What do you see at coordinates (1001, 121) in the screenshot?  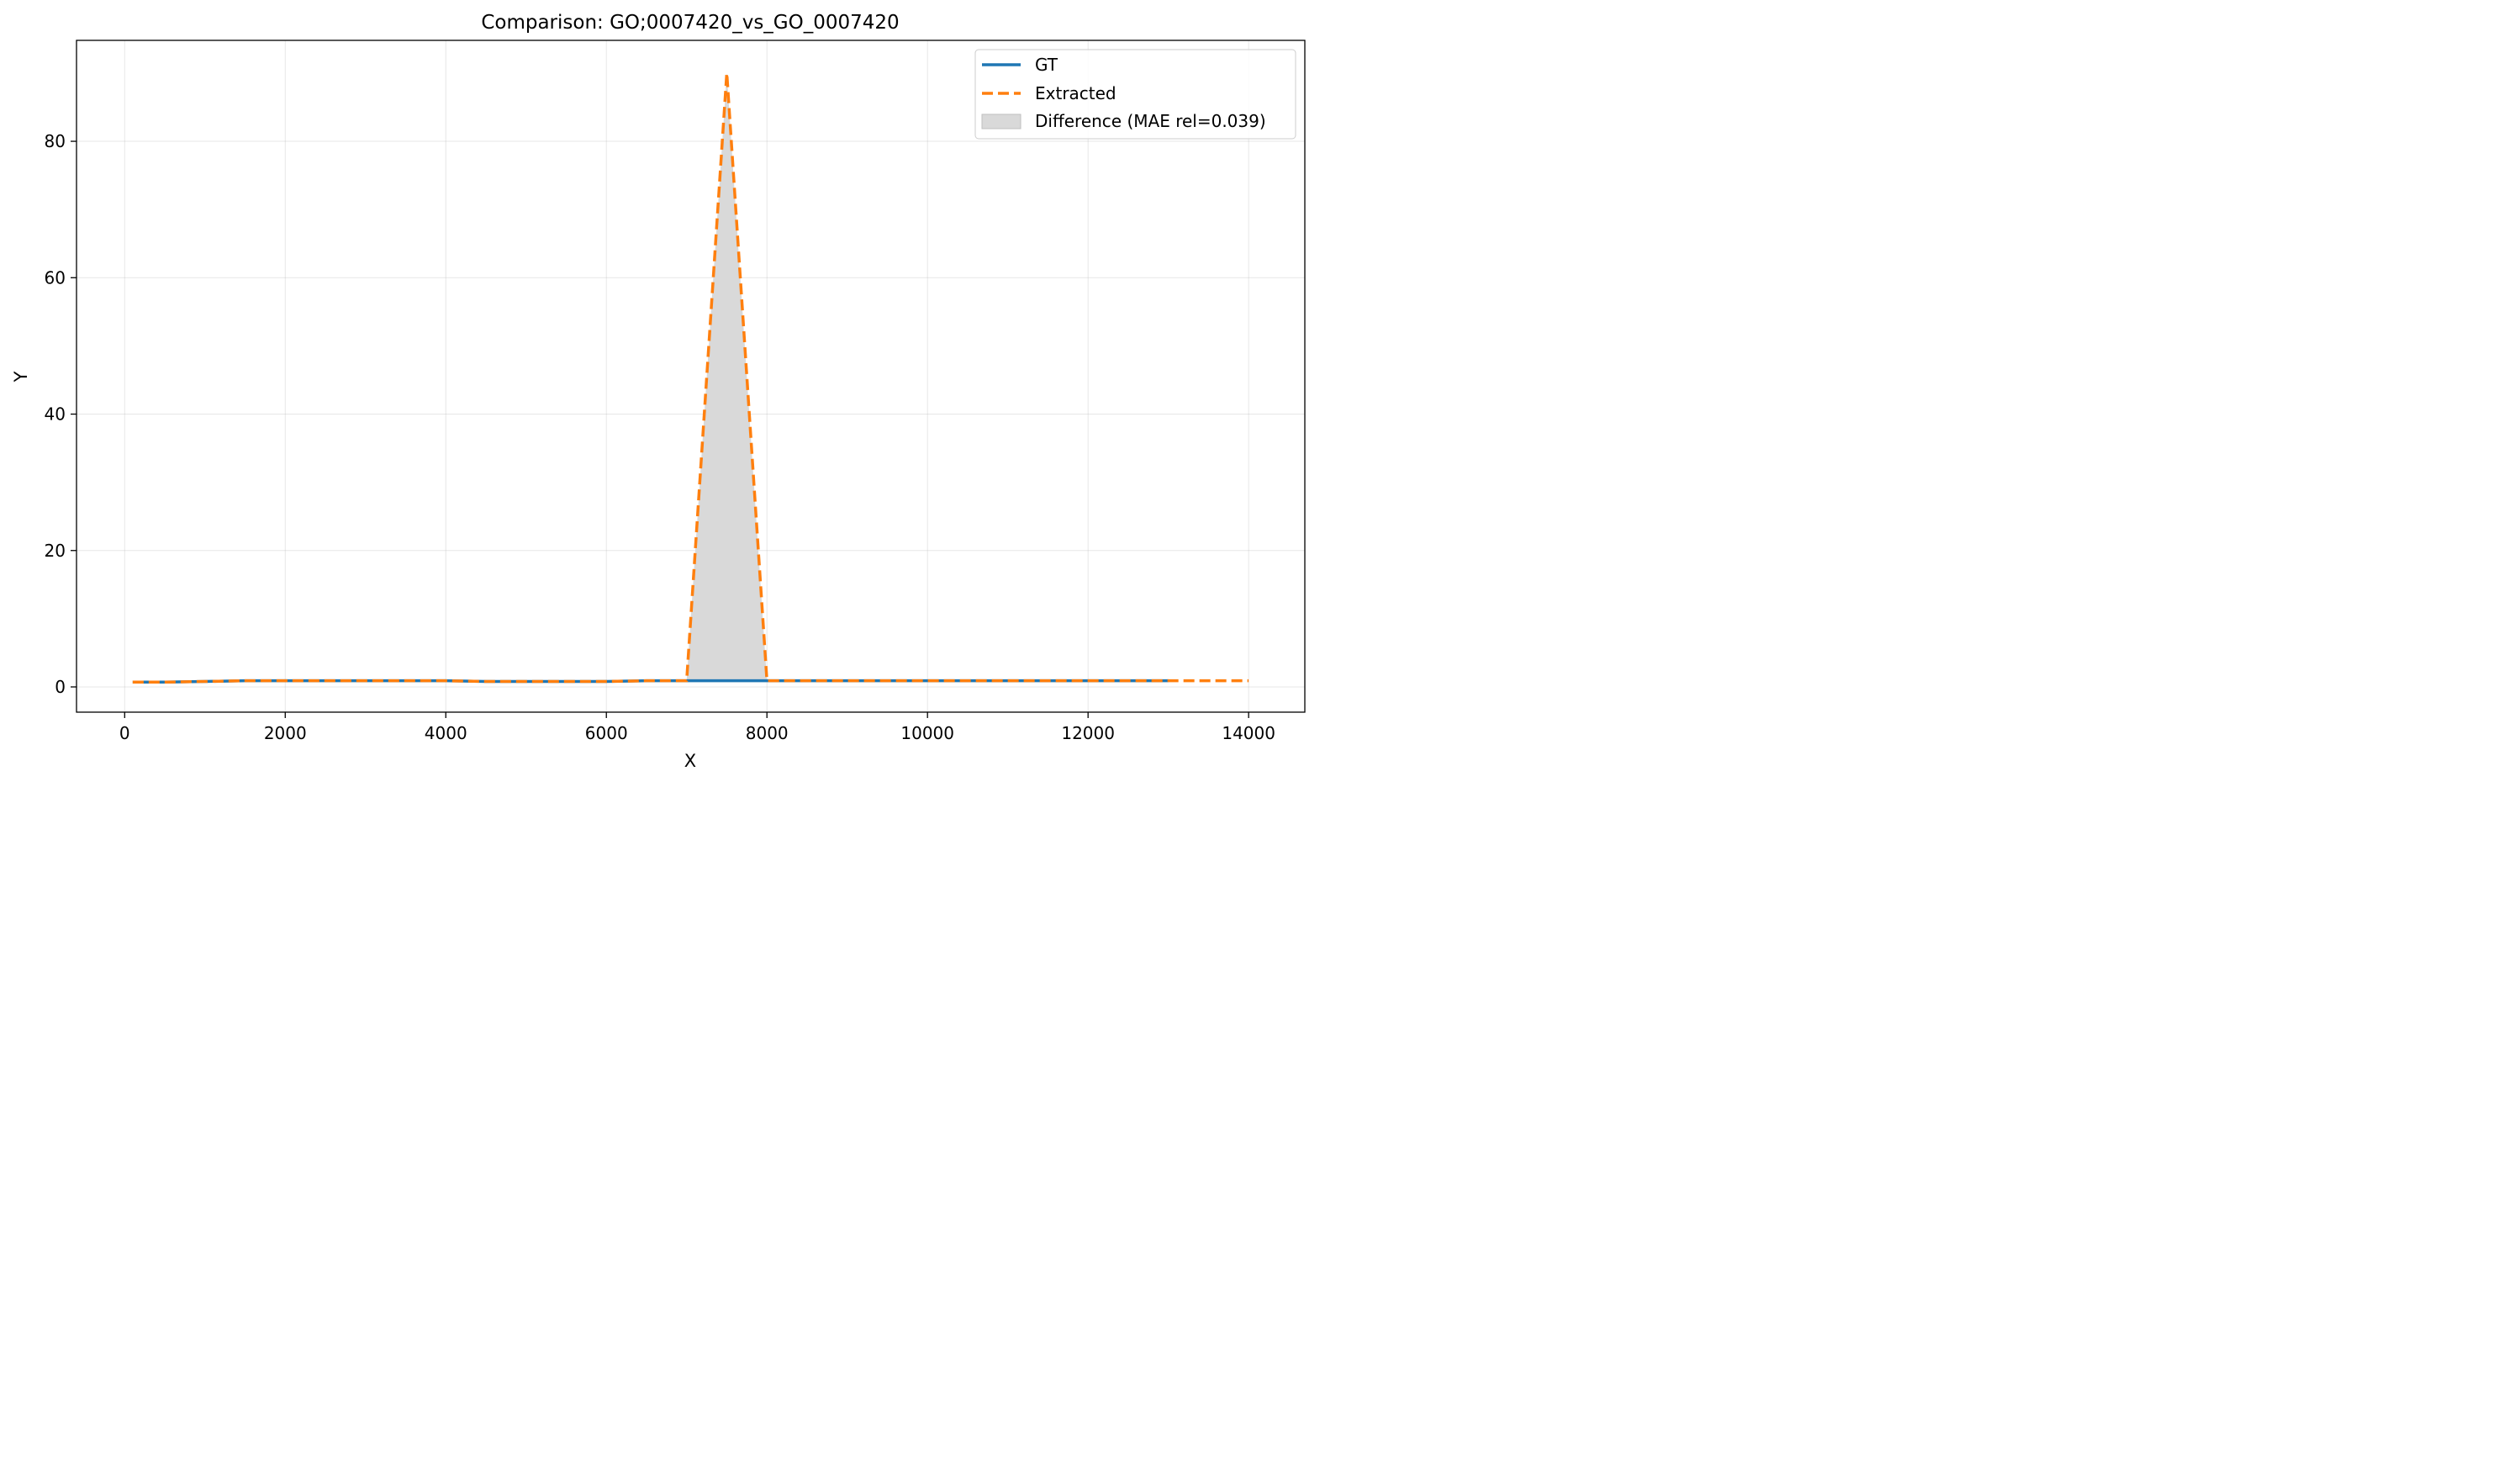 I see `legend-swatch-difference` at bounding box center [1001, 121].